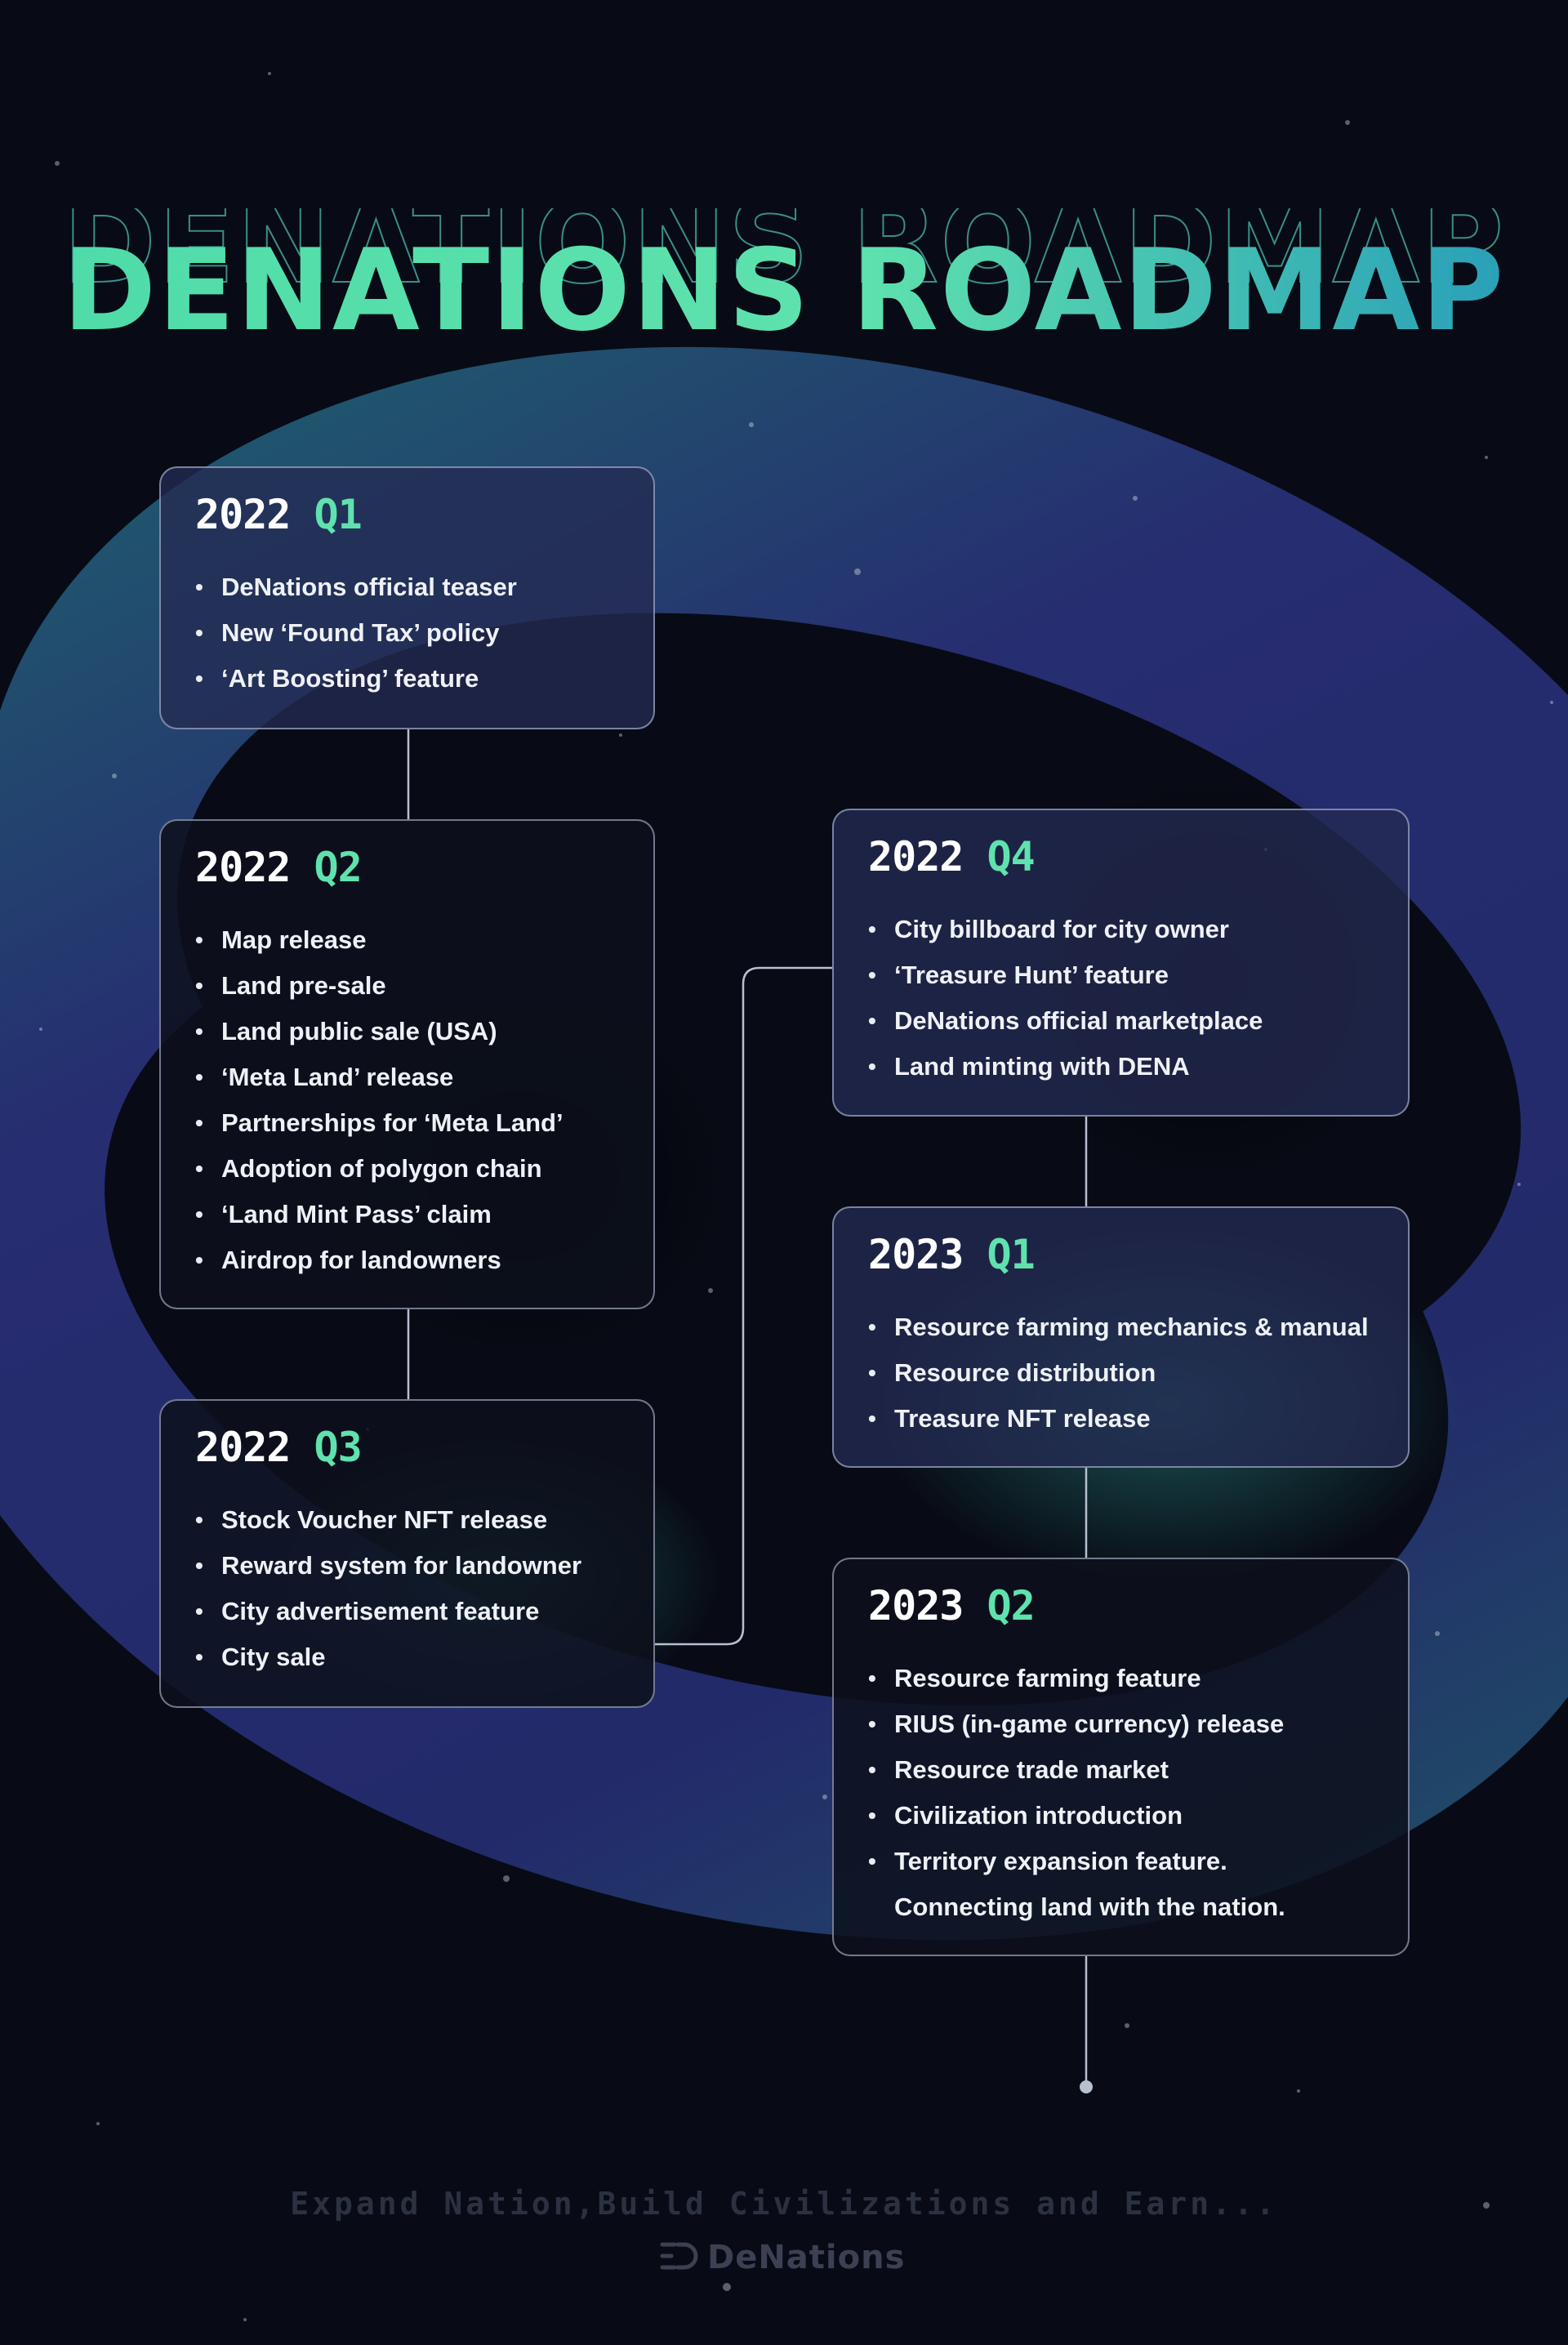 The height and width of the screenshot is (2345, 1568). I want to click on milestone-item: ‘Treasure Hunt’ feature, so click(1065, 975).